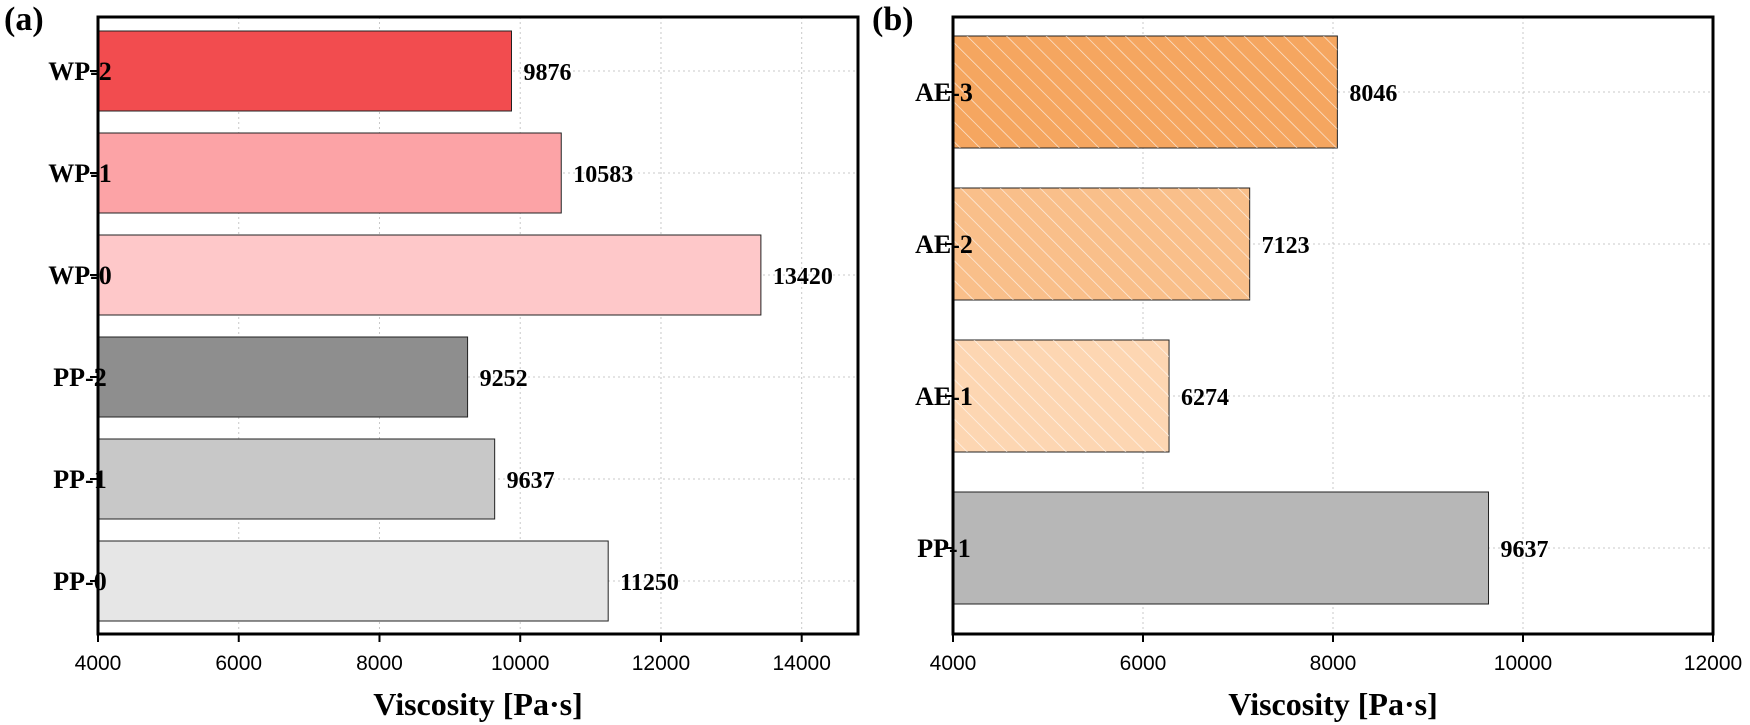 This screenshot has height=725, width=1750. I want to click on x-tick-label: 14000, so click(802, 663).